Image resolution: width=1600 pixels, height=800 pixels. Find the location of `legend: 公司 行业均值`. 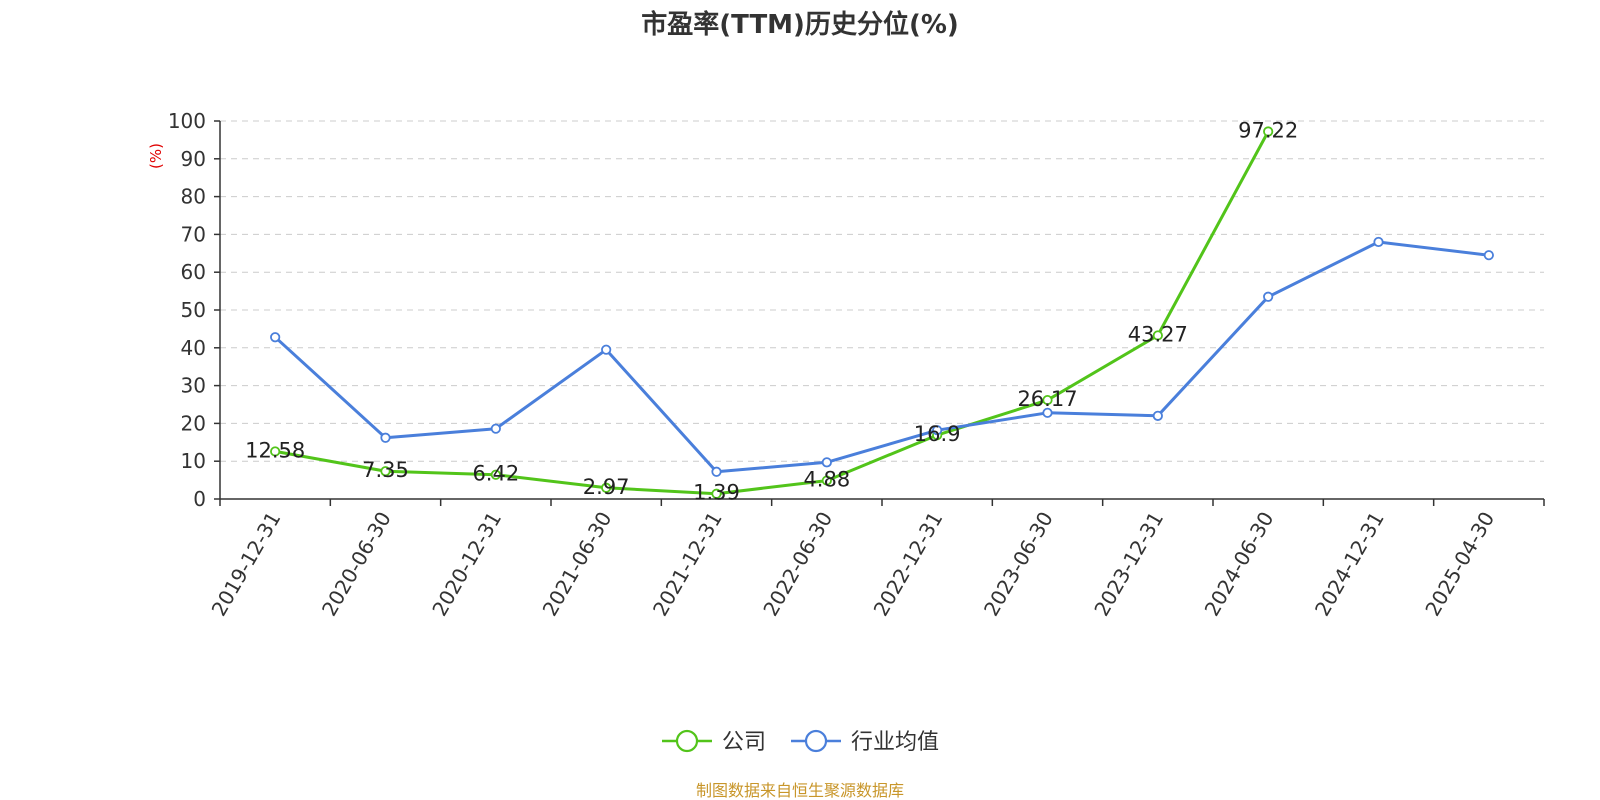

legend: 公司 行业均值 is located at coordinates (800, 742).